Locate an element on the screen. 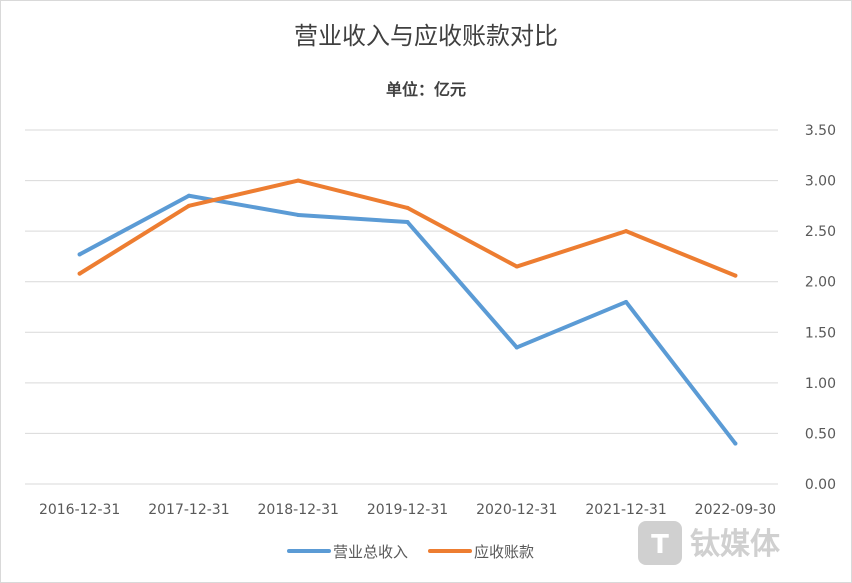 The image size is (852, 583). x-tick-label: 2017-12-31 is located at coordinates (188, 510).